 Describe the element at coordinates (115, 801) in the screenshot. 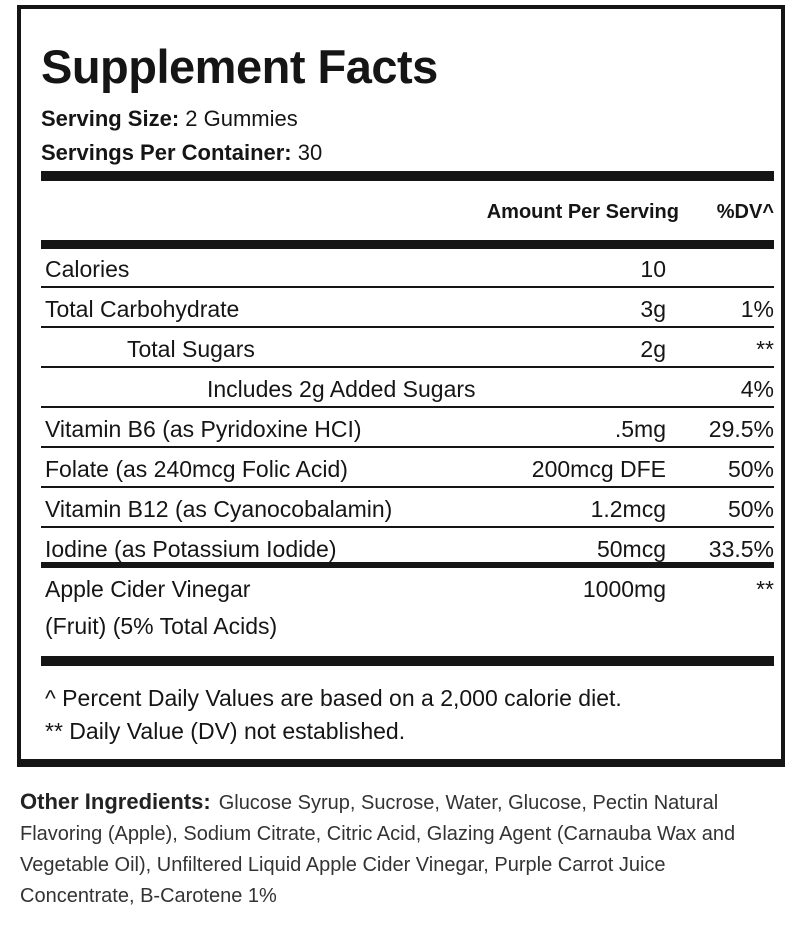

I see `other-ingredients-label: Other Ingredients:` at that location.